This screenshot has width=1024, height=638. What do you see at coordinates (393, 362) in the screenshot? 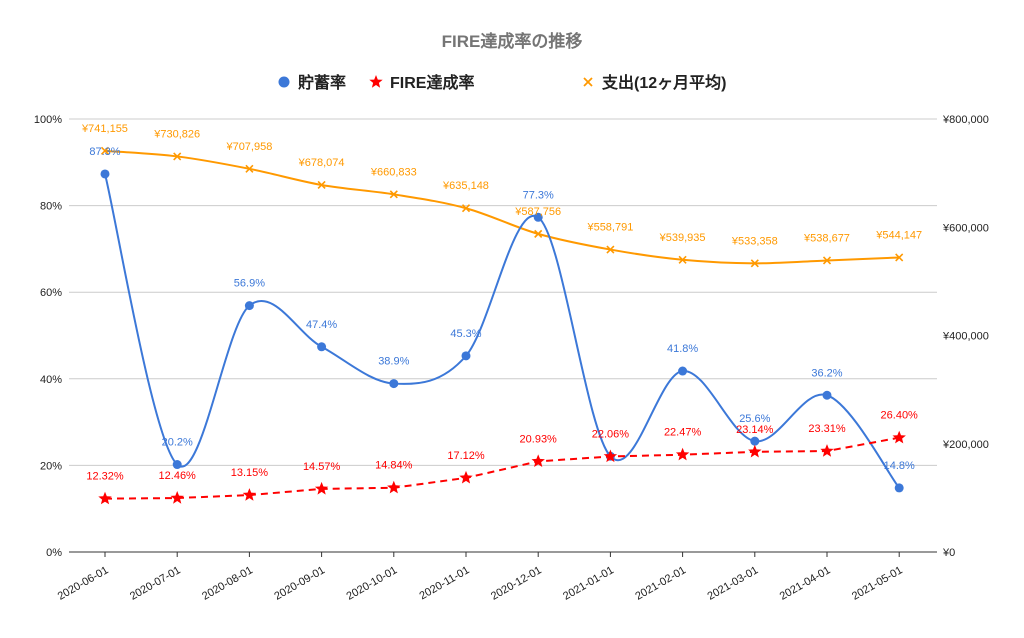
I see `data-label: 38.9%` at bounding box center [393, 362].